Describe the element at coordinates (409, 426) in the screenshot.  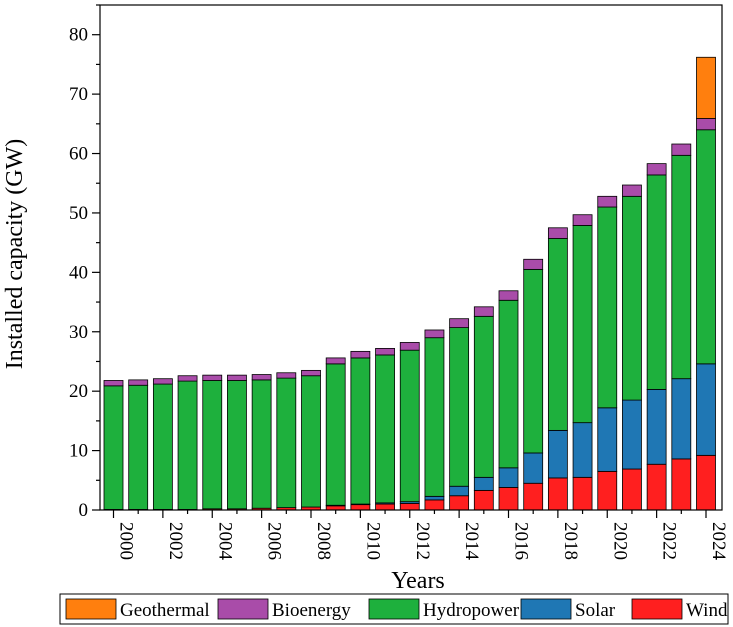
I see `bar-hydropower-2012` at that location.